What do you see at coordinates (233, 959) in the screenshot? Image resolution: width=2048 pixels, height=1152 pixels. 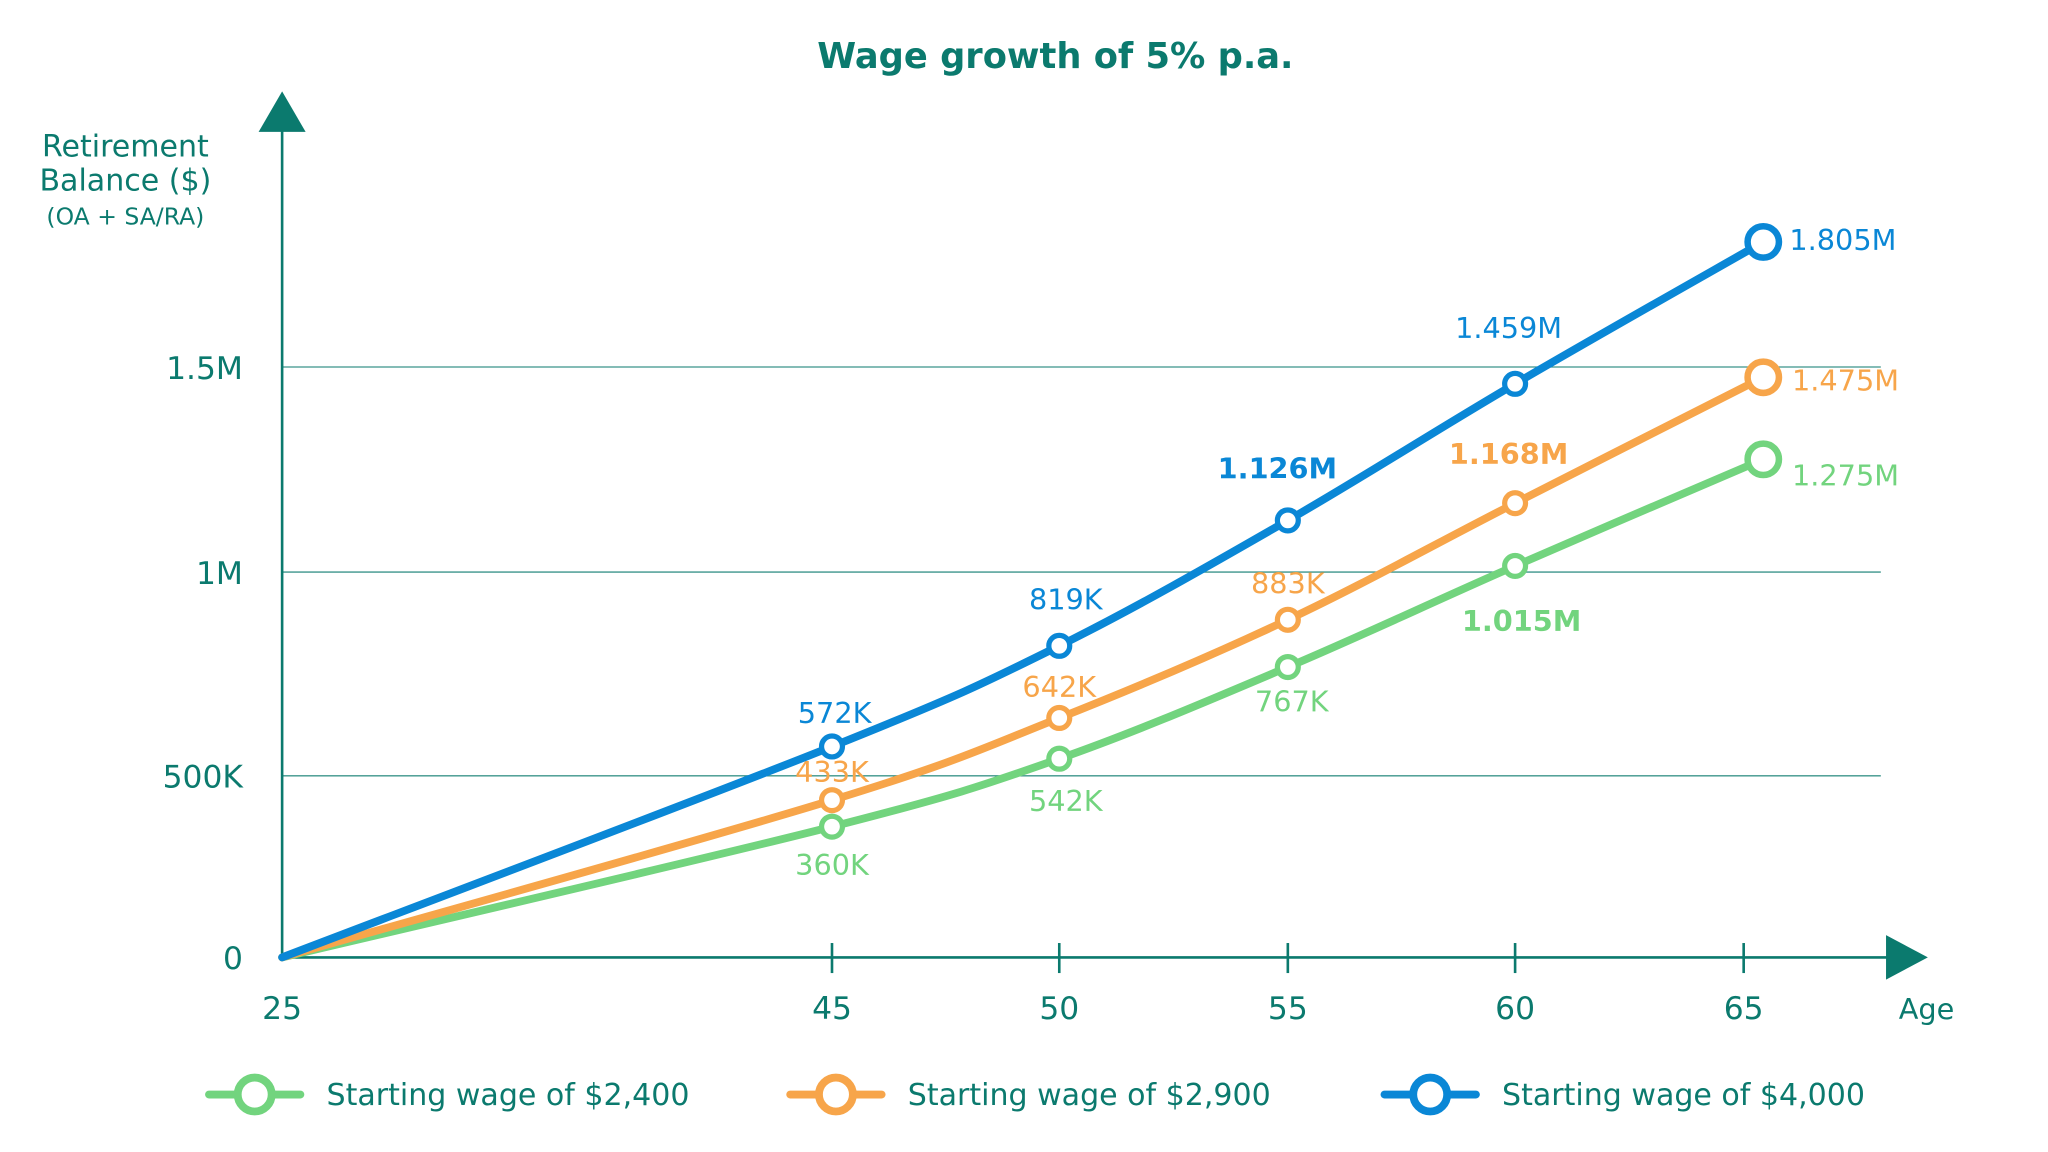 I see `y-tick-label: 0` at bounding box center [233, 959].